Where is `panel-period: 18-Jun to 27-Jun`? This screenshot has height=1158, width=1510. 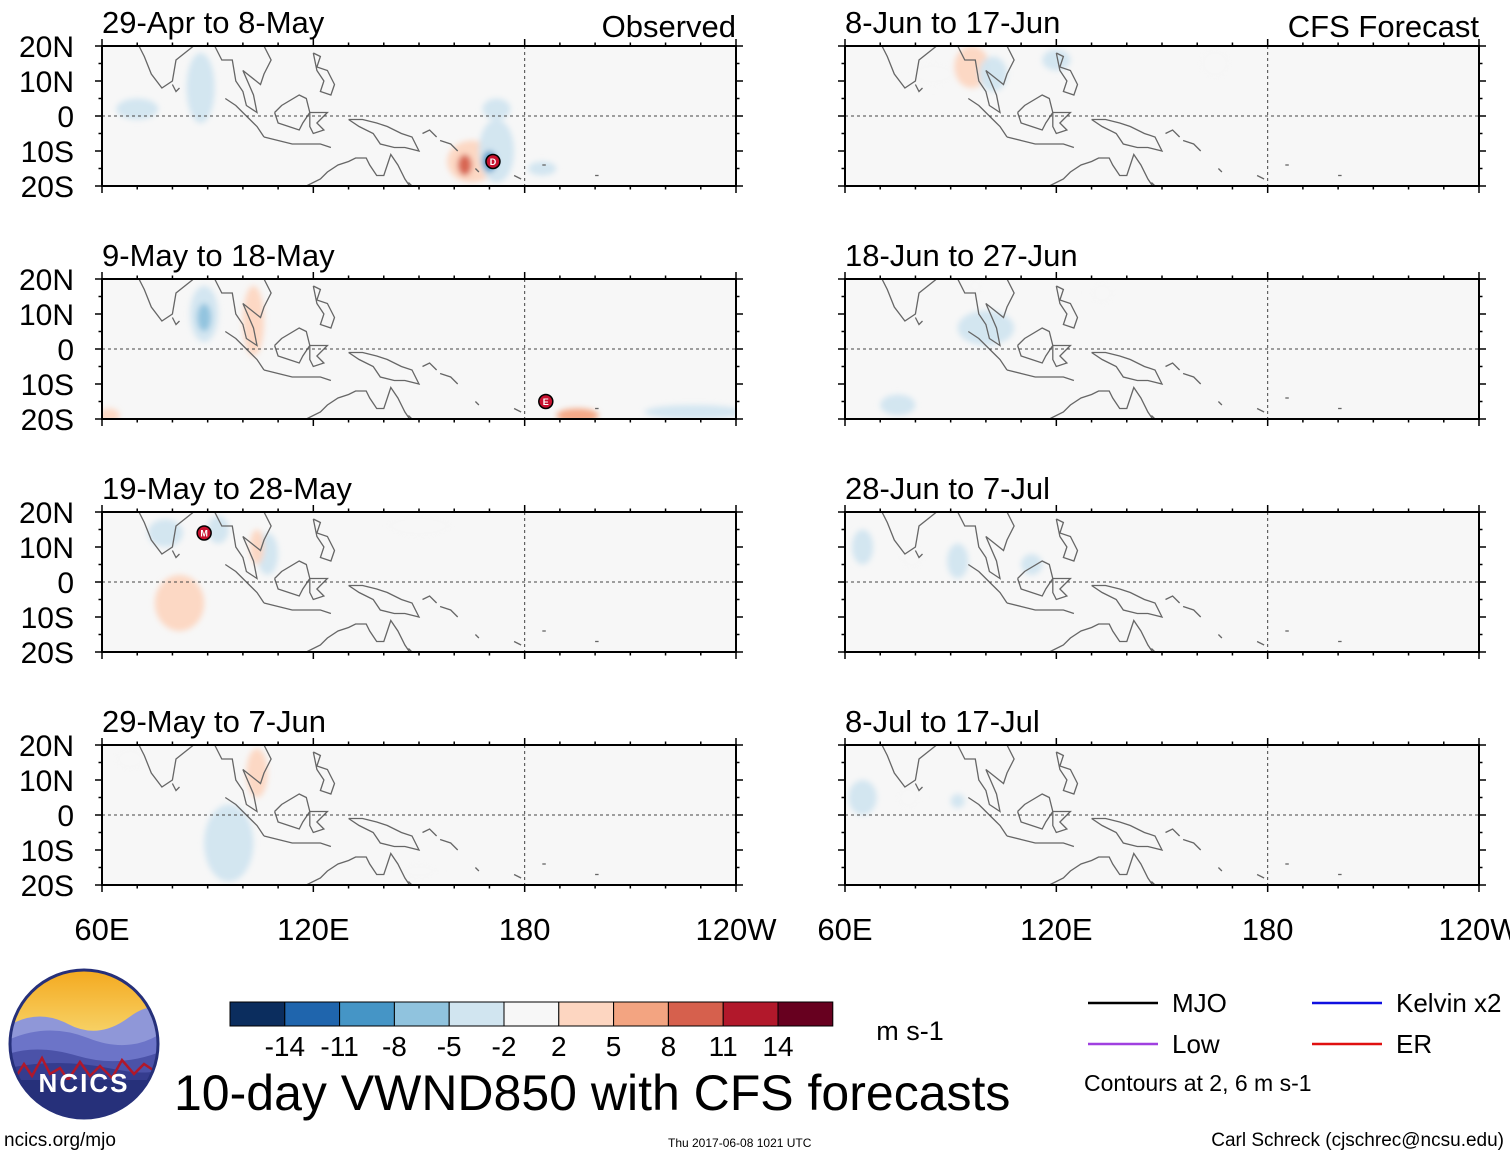 panel-period: 18-Jun to 27-Jun is located at coordinates (961, 255).